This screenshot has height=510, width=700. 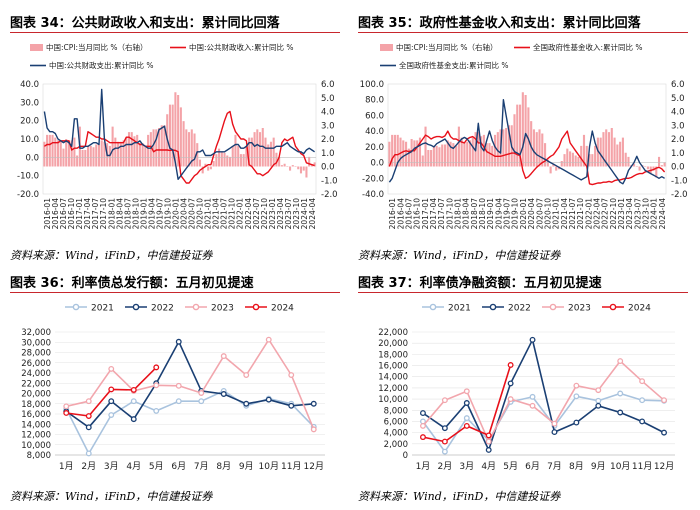 What do you see at coordinates (408, 214) in the screenshot?
I see `x-tick-label: 2016-07` at bounding box center [408, 214].